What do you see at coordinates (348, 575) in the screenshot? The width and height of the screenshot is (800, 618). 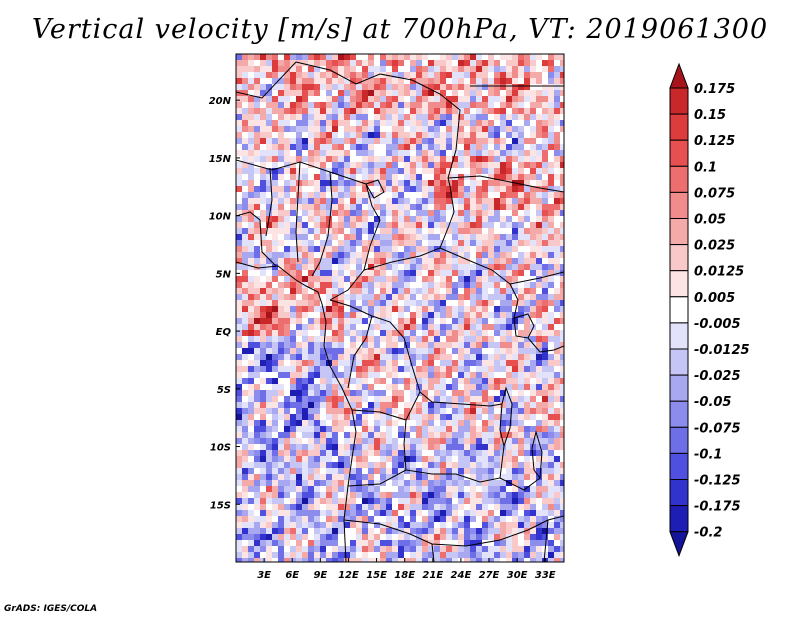 I see `lon-tick-label: 12E` at bounding box center [348, 575].